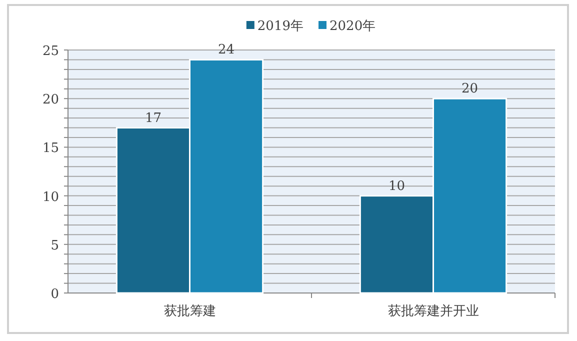 The image size is (577, 341). What do you see at coordinates (50, 197) in the screenshot?
I see `y-tick-label: 10` at bounding box center [50, 197].